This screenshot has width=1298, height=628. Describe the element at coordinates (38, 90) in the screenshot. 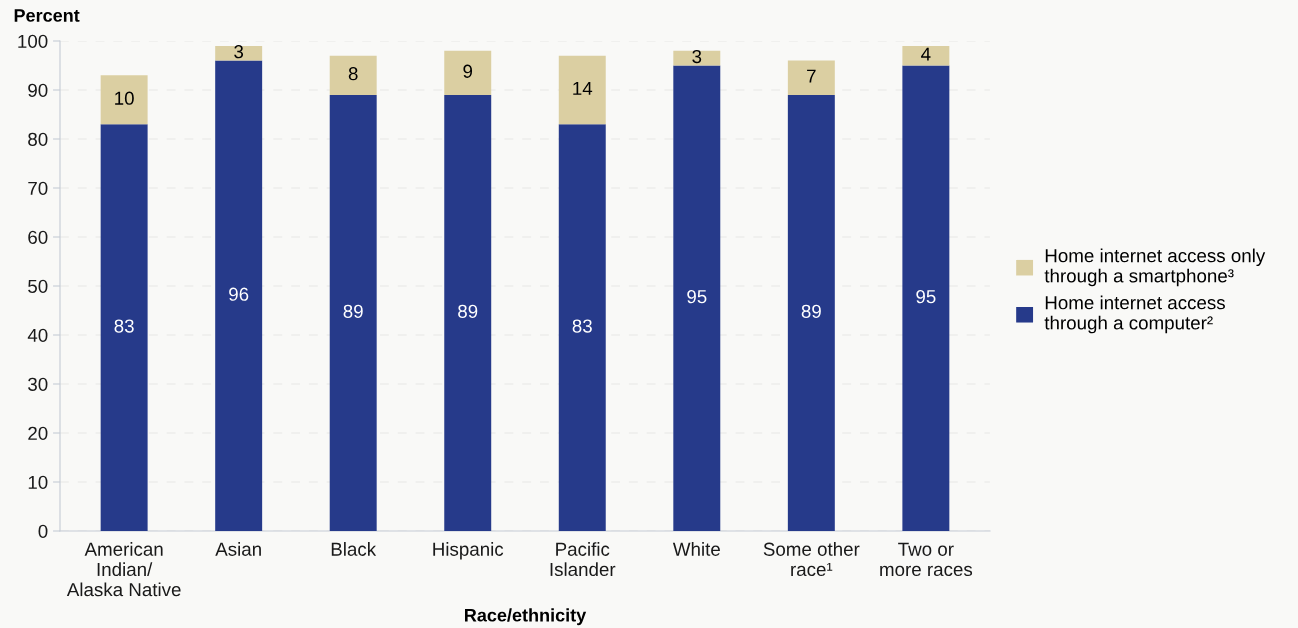

I see `y-tick-label: 90` at that location.